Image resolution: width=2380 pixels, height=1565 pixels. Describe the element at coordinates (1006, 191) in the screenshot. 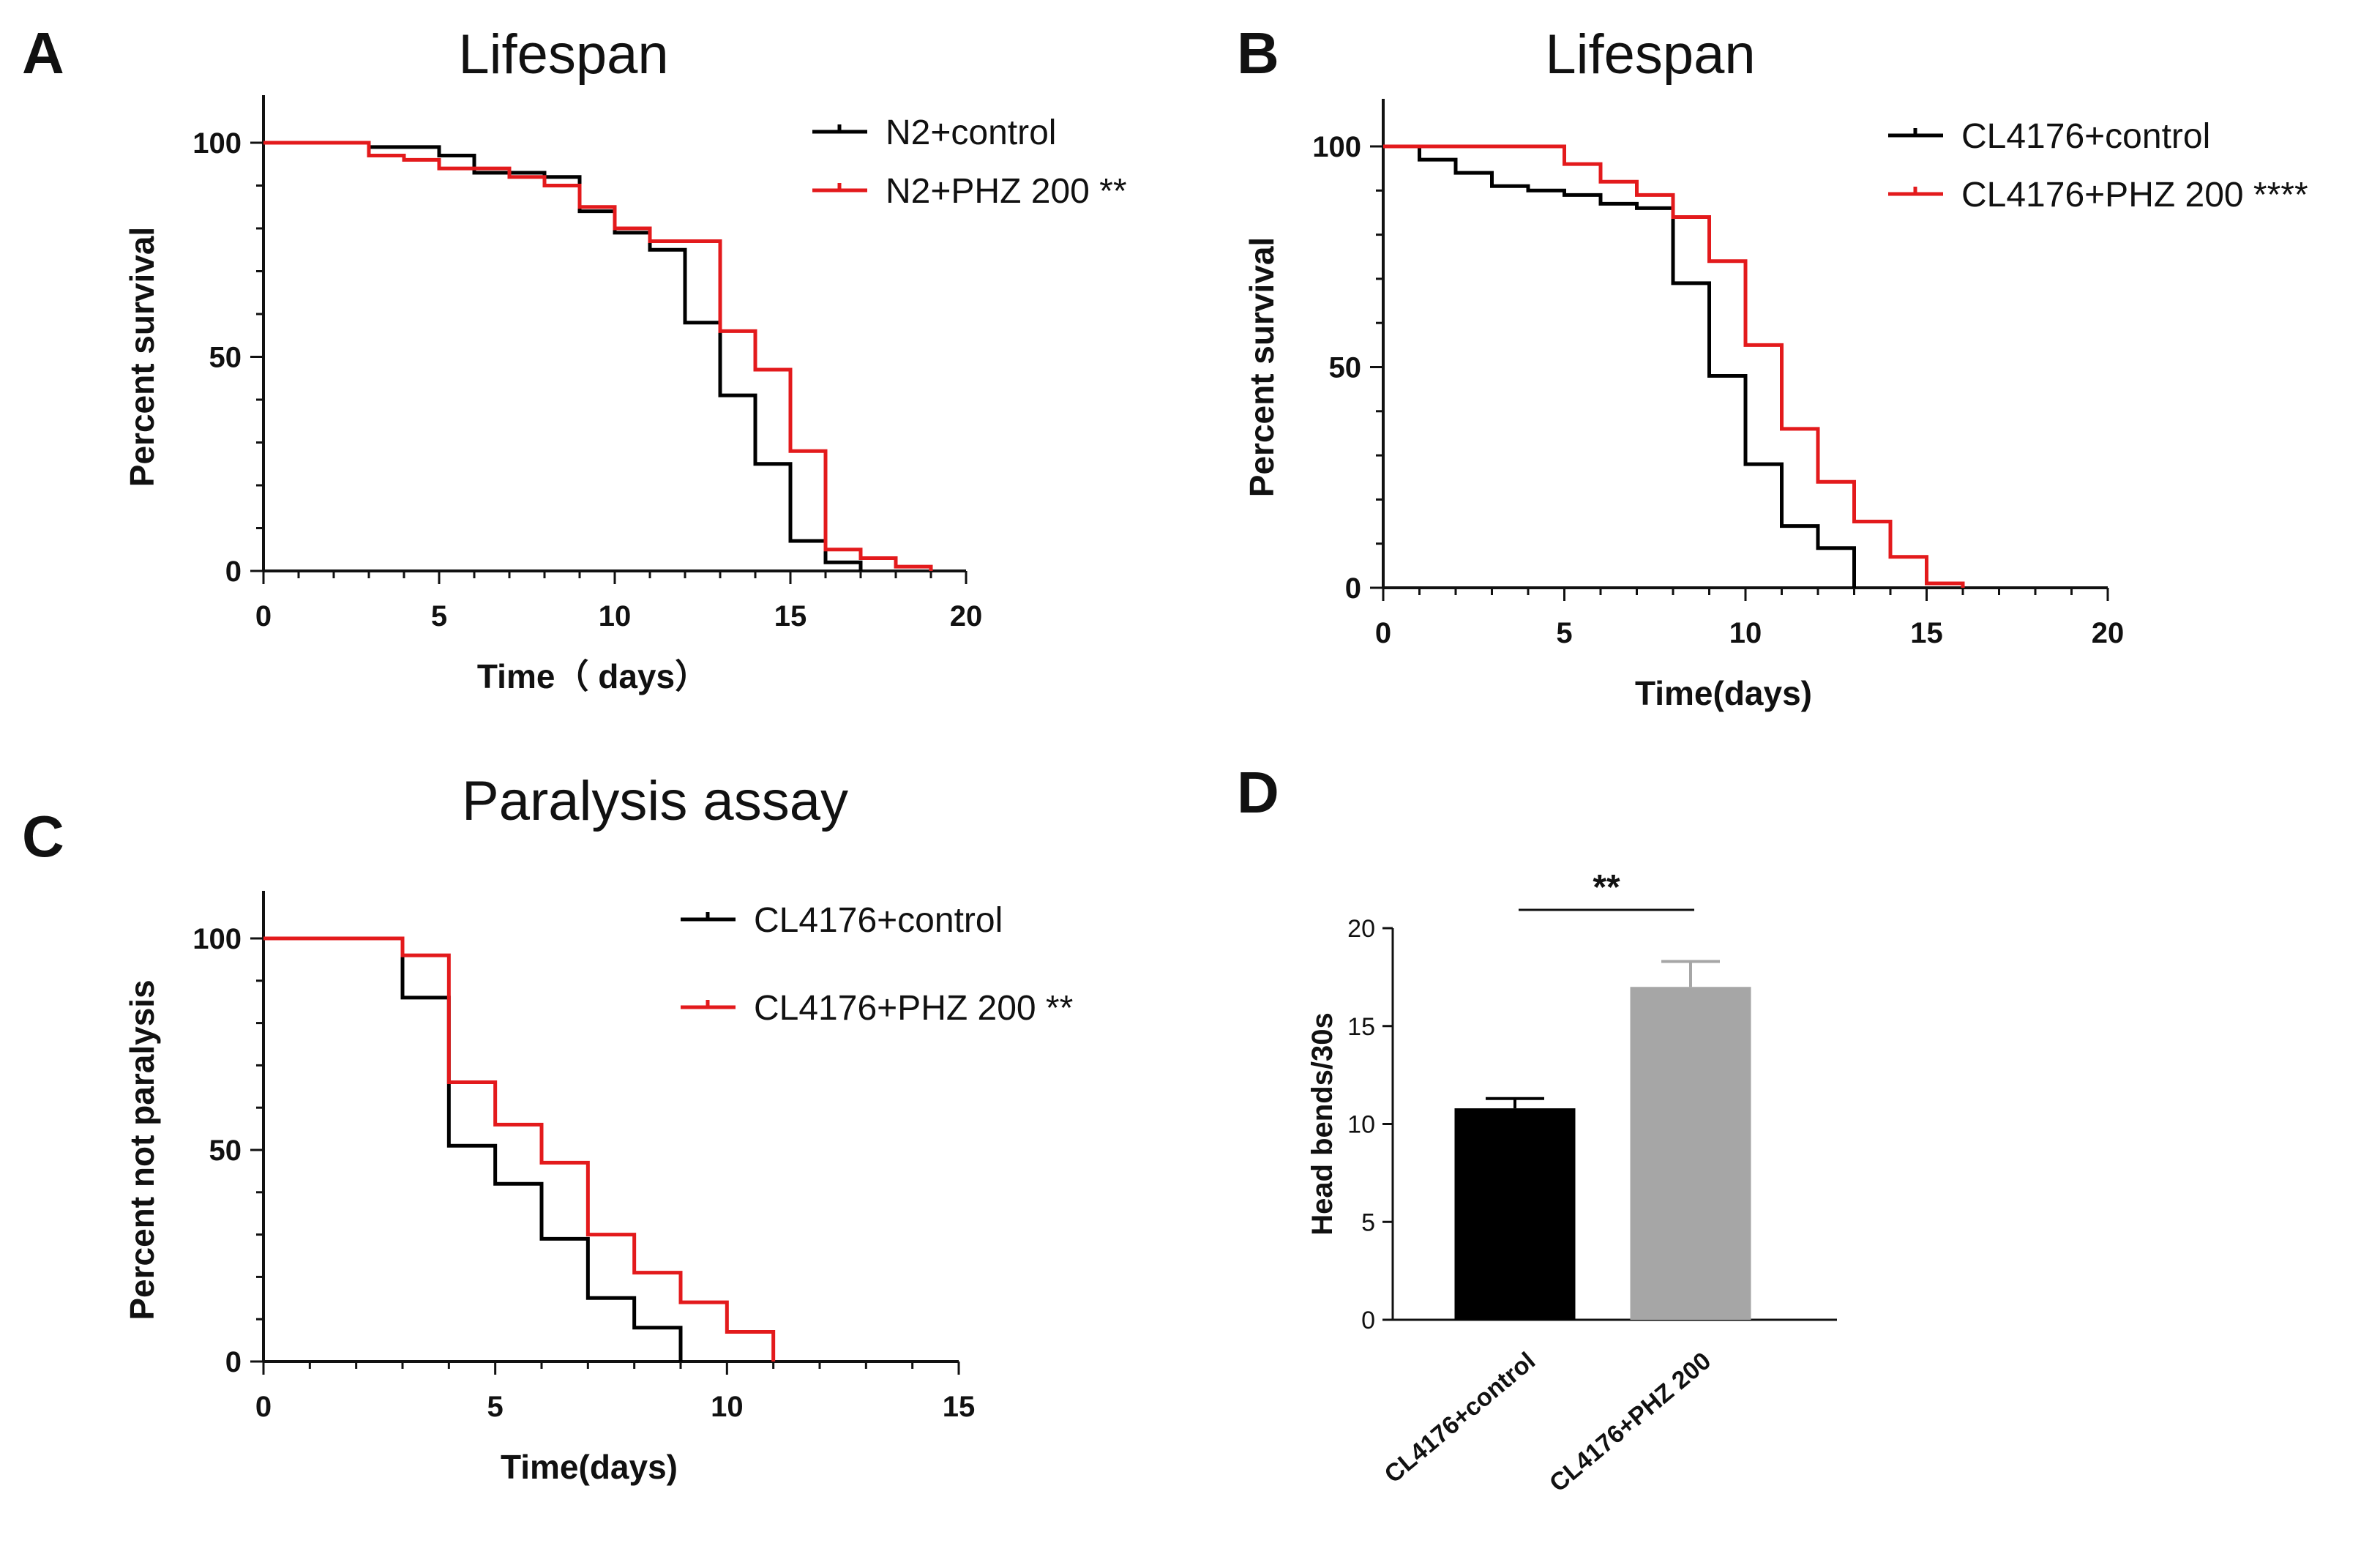

I see `legend-label-2: N2+PHZ 200 **` at that location.